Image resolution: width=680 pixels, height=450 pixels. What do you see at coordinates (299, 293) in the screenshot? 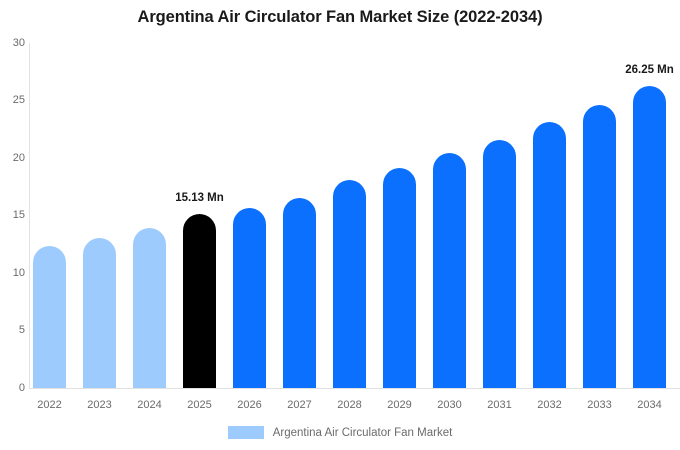
I see `bar-2027` at bounding box center [299, 293].